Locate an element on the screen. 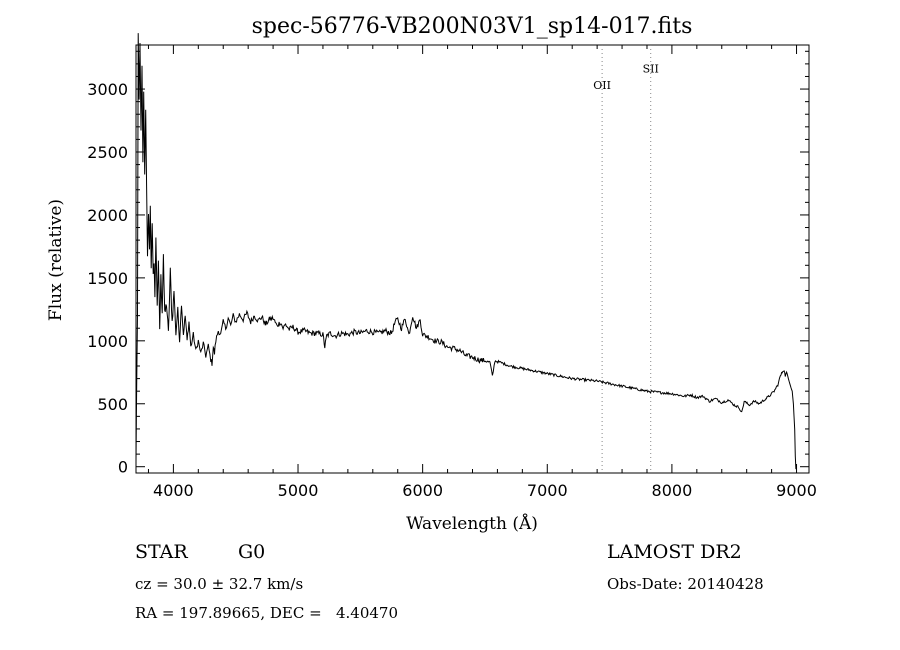 This screenshot has width=900, height=650. y-tick-label: 3000 is located at coordinates (107, 89).